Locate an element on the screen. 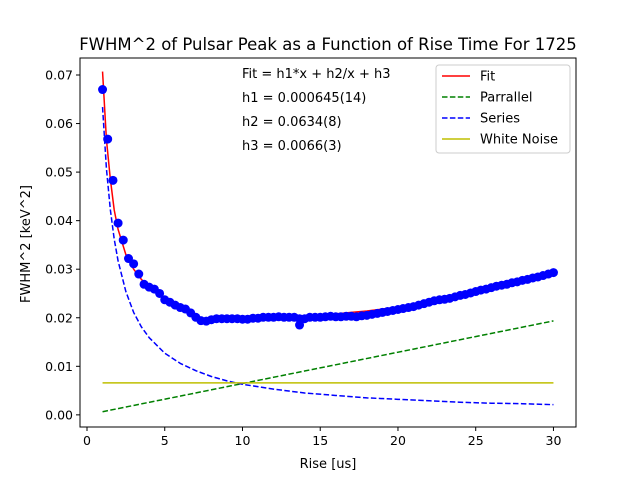 The image size is (640, 480). legend: Fit Parrallel Series White Noise is located at coordinates (503, 109).